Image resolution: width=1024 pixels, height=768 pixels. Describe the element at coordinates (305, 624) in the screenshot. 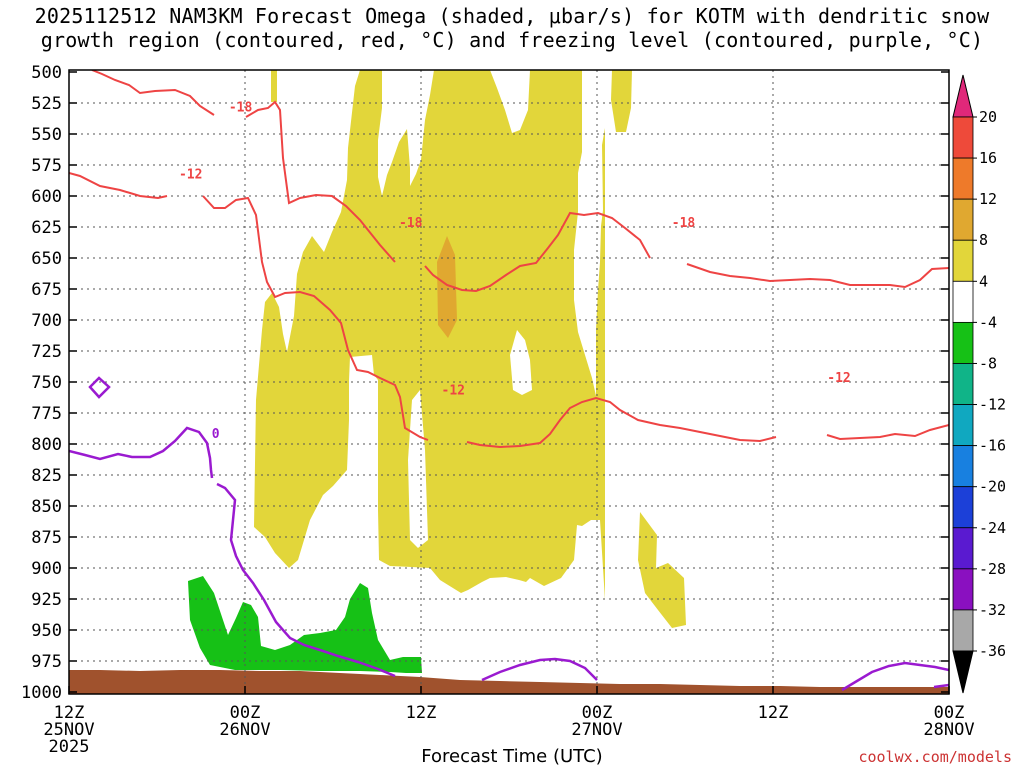

I see `omega-region-green` at that location.